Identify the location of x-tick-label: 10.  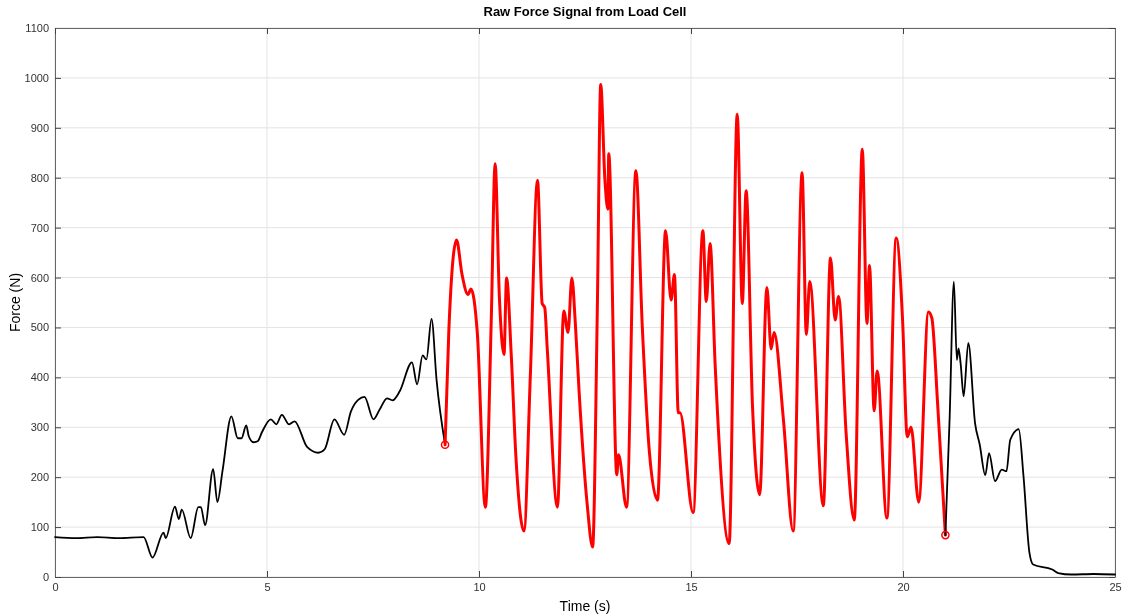
(479, 586).